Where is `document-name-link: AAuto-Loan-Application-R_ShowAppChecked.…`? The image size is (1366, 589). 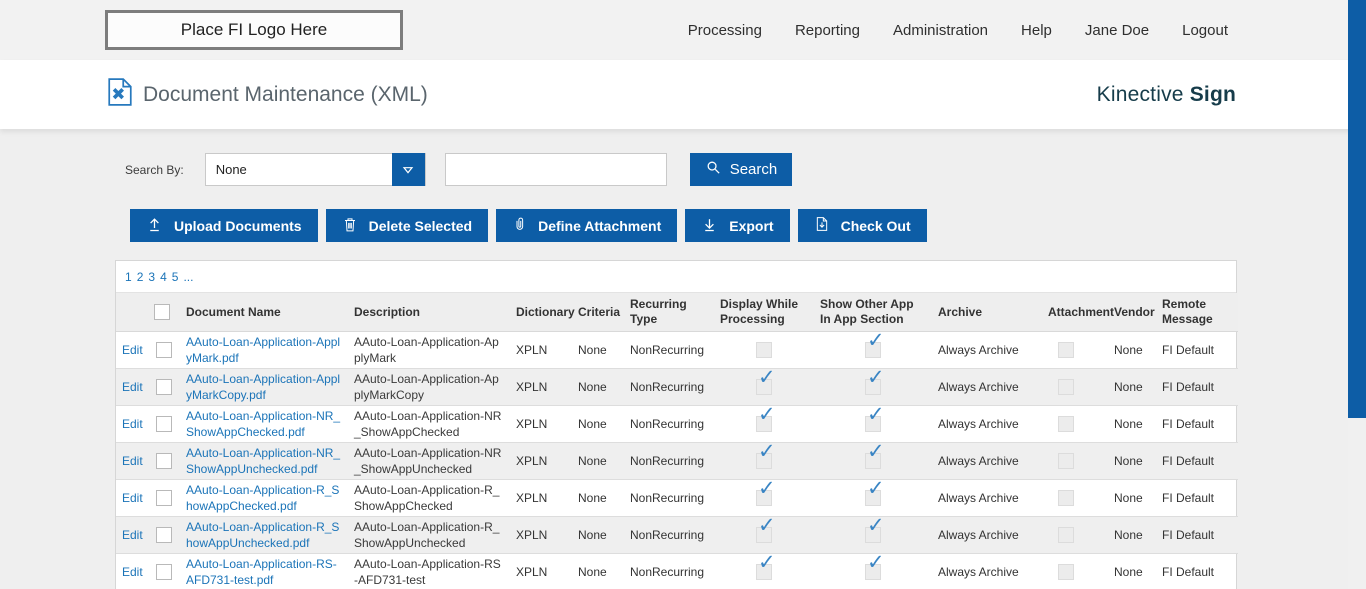 document-name-link: AAuto-Loan-Application-R_ShowAppChecked.… is located at coordinates (263, 498).